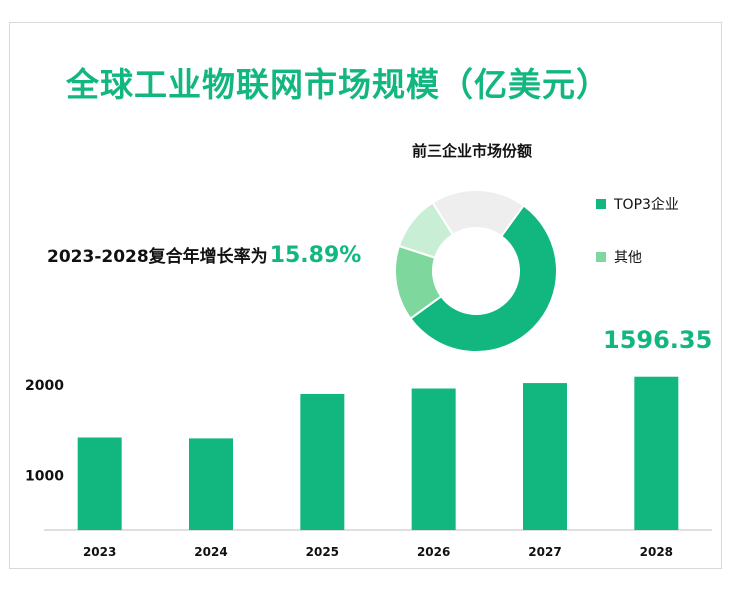 This screenshot has height=592, width=733. What do you see at coordinates (322, 461) in the screenshot?
I see `bar-2025` at bounding box center [322, 461].